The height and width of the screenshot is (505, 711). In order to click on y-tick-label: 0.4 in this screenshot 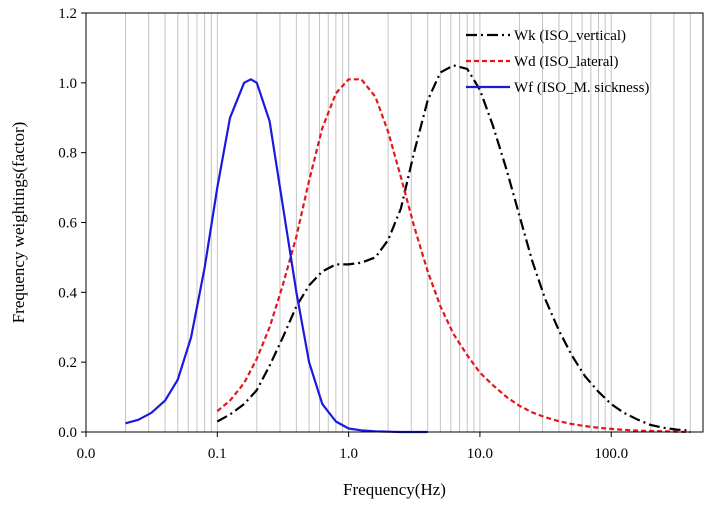, I will do `click(67, 293)`.